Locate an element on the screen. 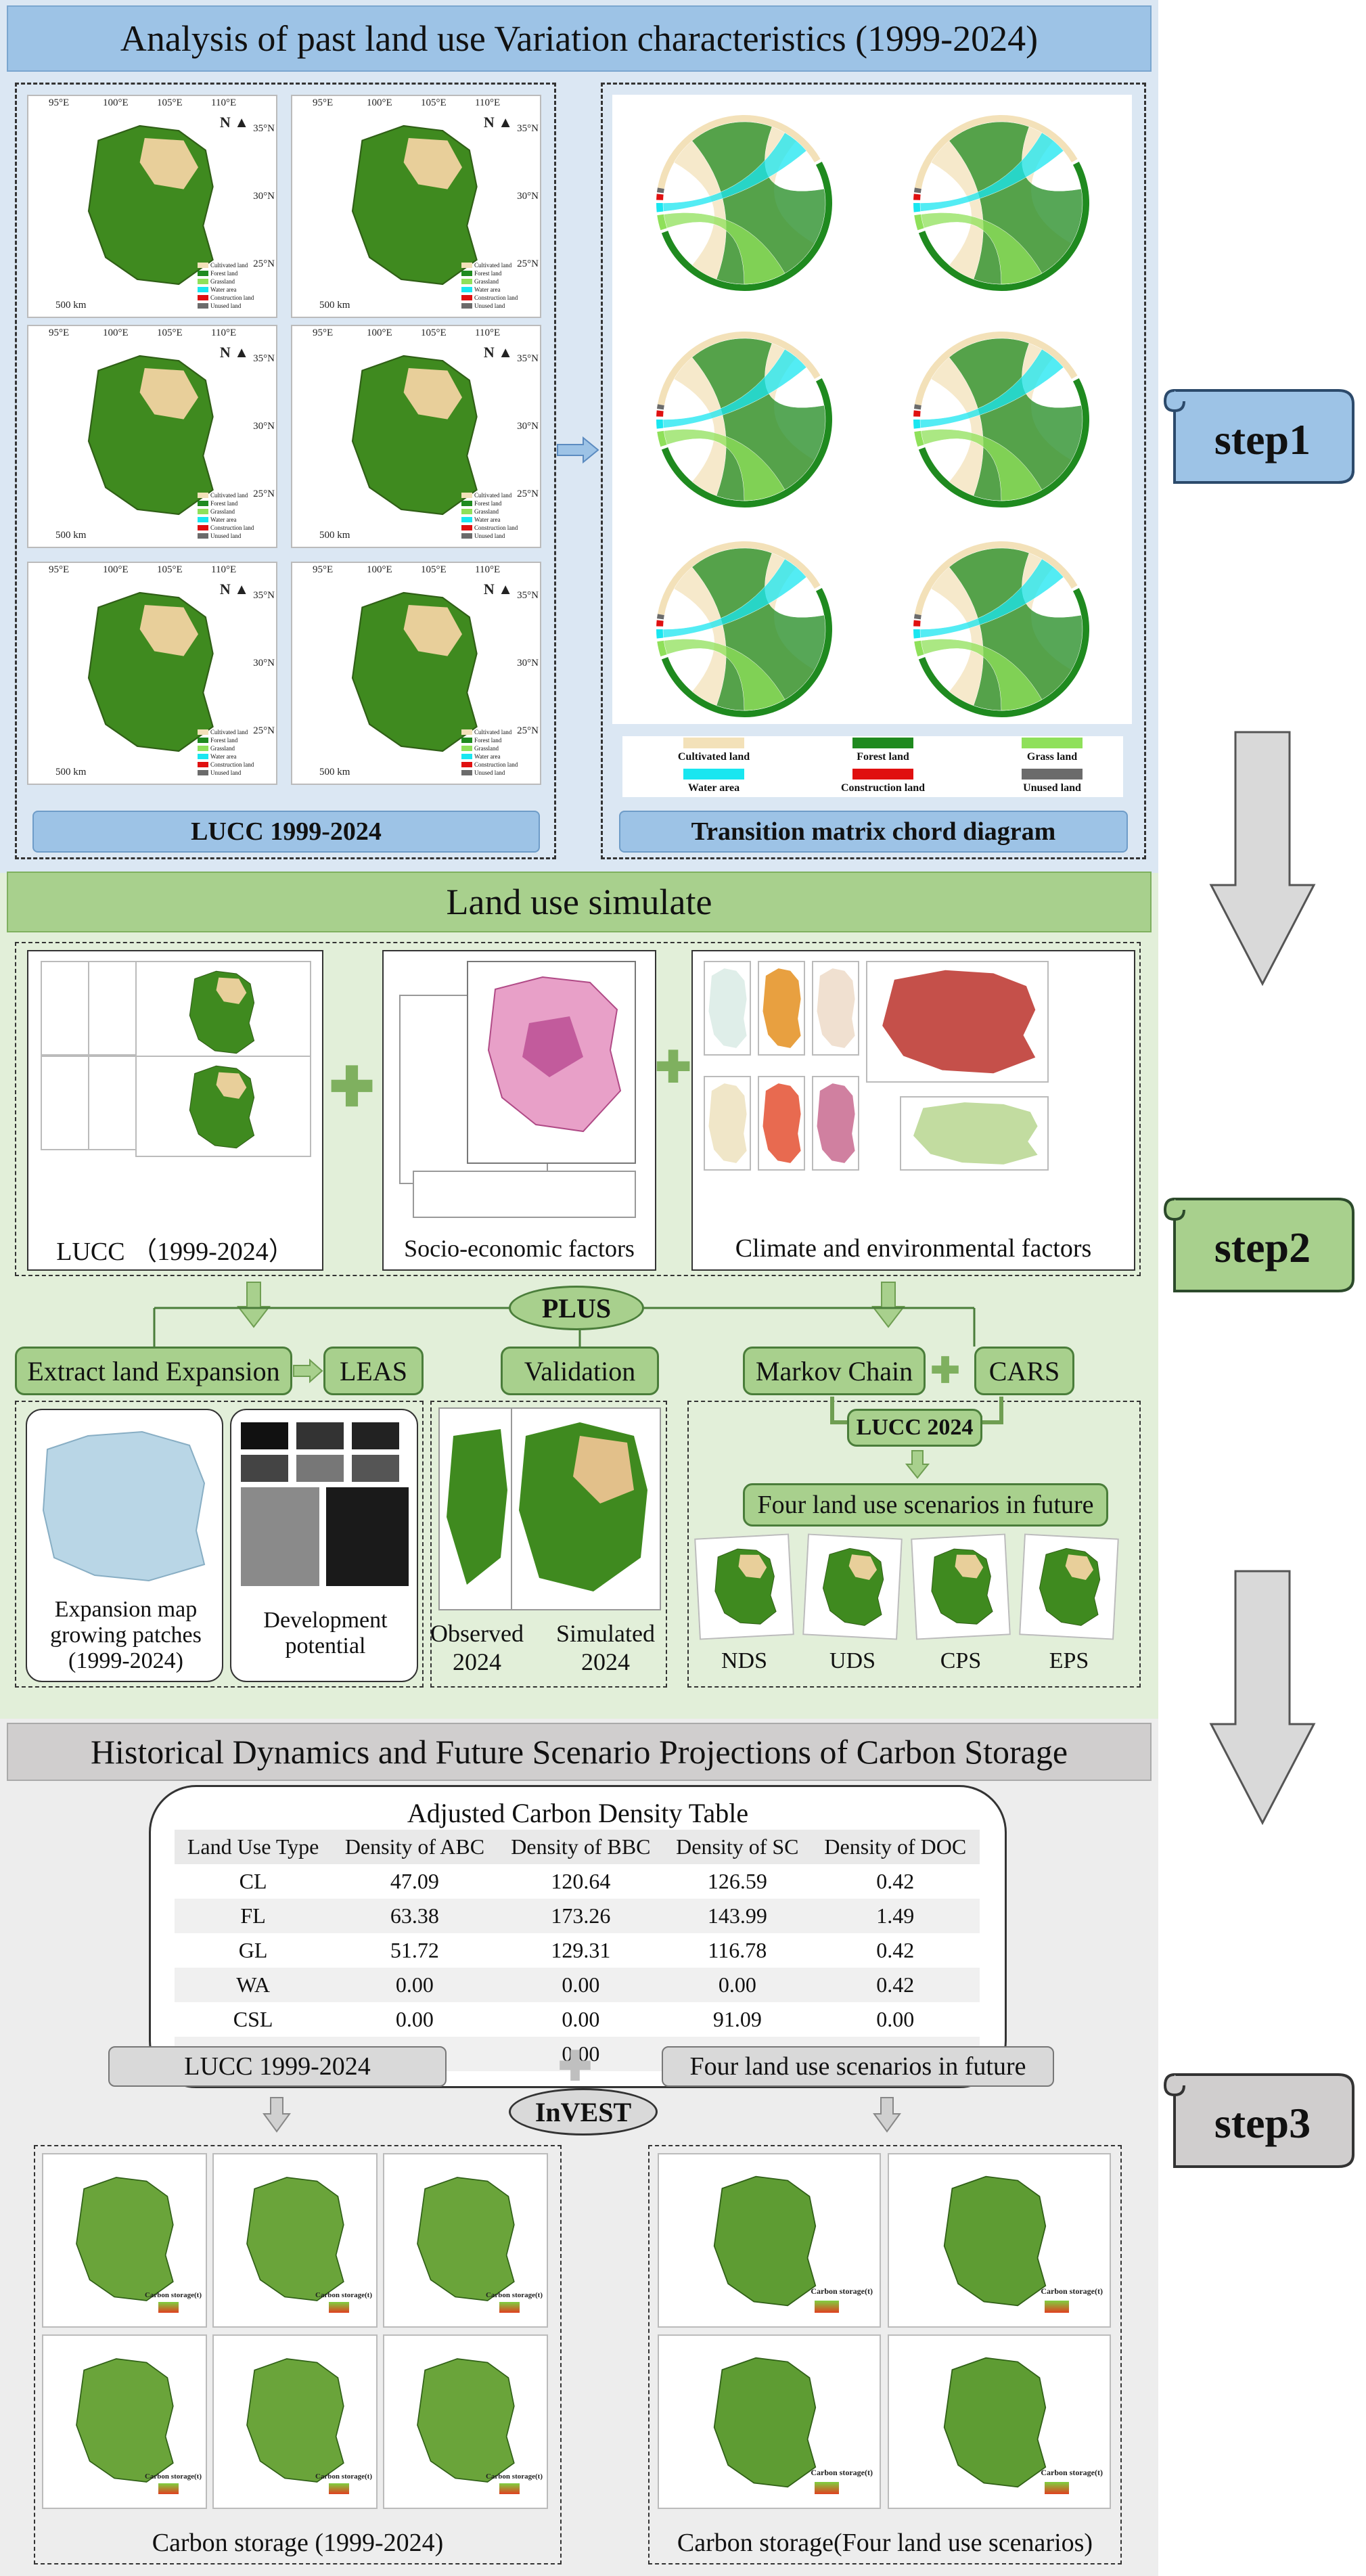  legend-entry: Construction land is located at coordinates (498, 298).